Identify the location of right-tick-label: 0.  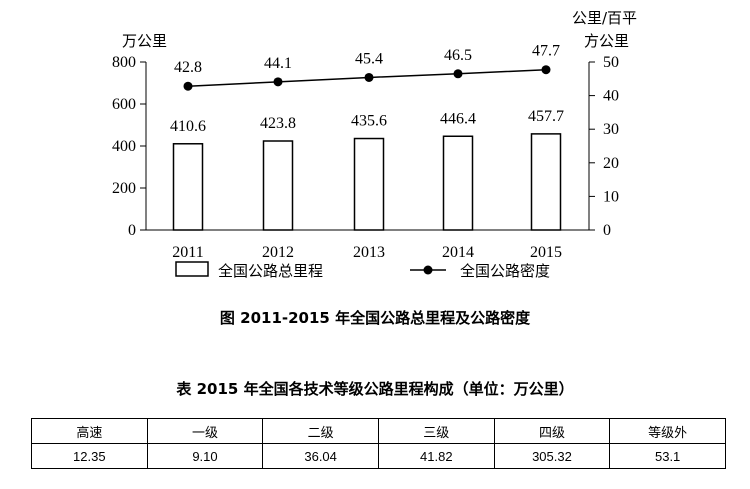
(607, 230).